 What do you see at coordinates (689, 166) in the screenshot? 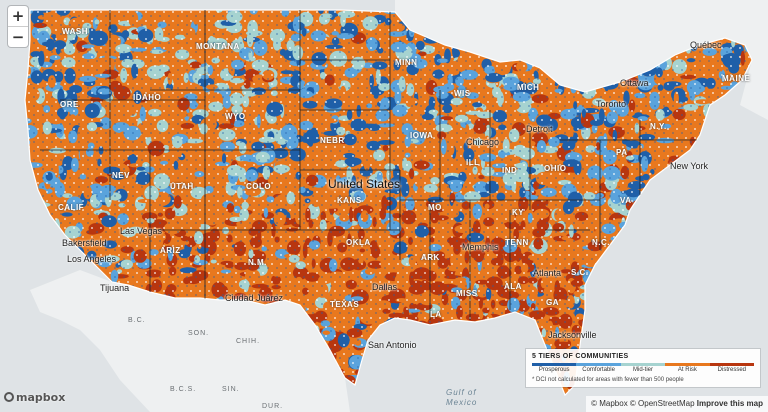
I see `city-label: New York` at bounding box center [689, 166].